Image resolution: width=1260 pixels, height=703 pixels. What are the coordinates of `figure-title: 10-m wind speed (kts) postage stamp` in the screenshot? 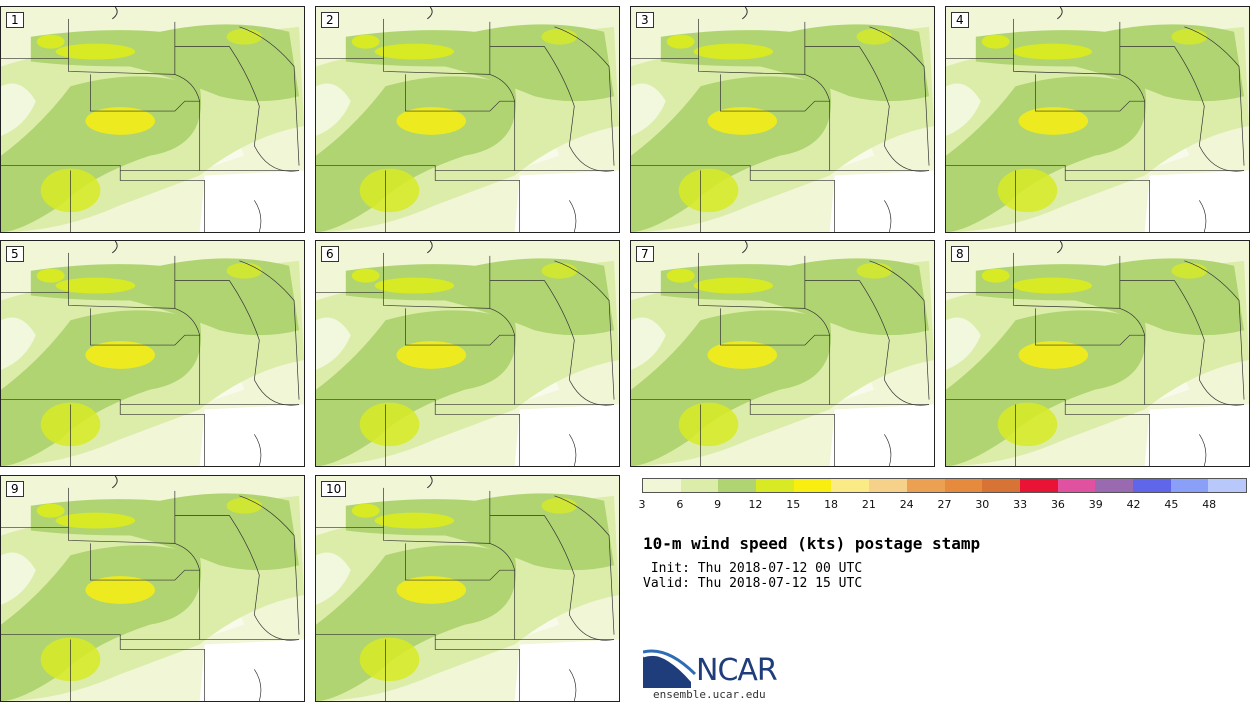 It's located at (812, 543).